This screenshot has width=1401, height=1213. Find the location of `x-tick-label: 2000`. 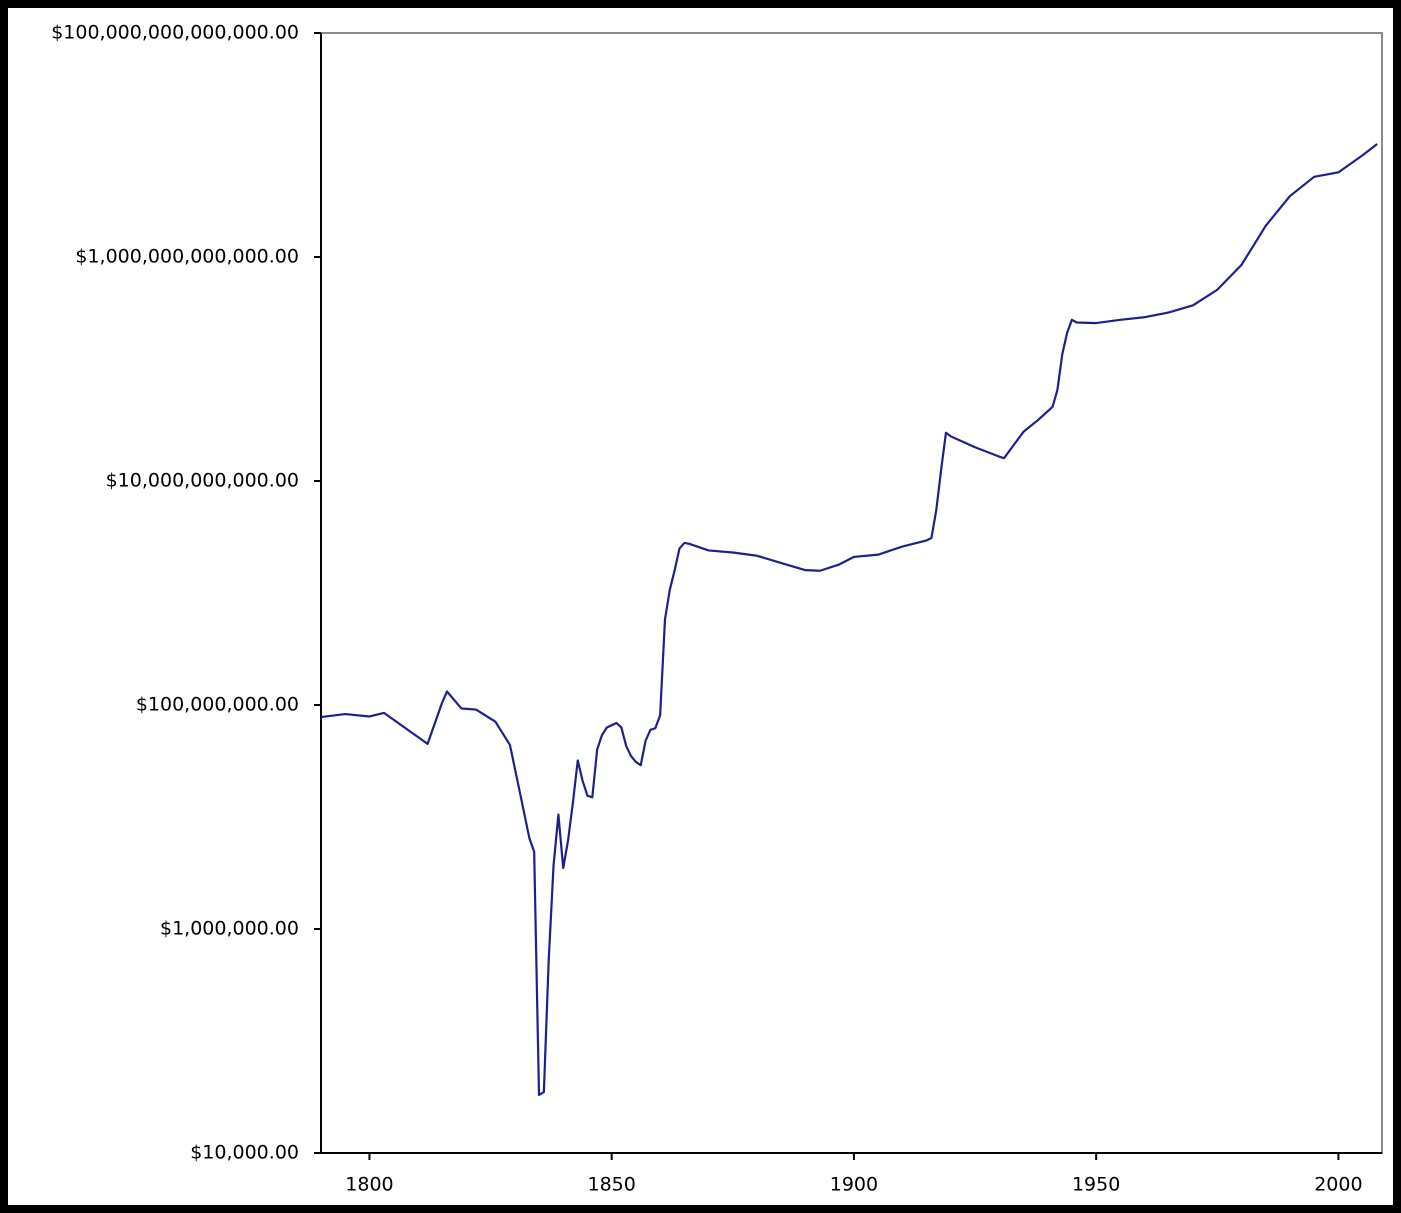

x-tick-label: 2000 is located at coordinates (1338, 1185).